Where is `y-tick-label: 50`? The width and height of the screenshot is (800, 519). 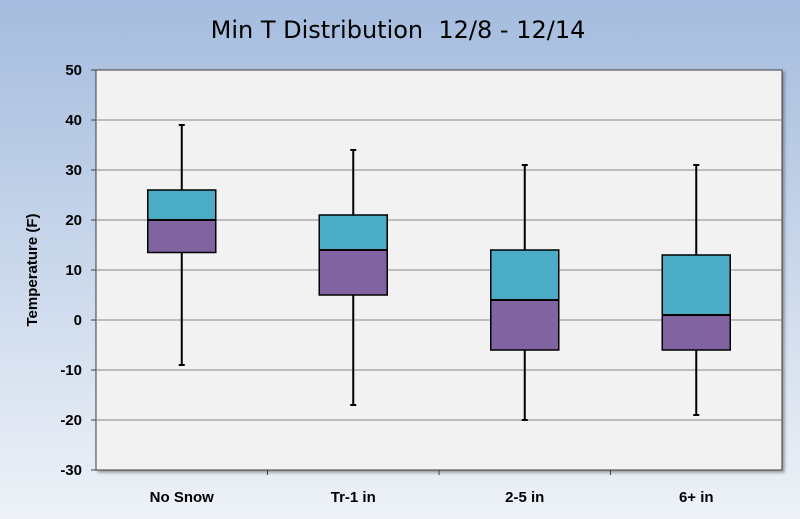 y-tick-label: 50 is located at coordinates (73, 70).